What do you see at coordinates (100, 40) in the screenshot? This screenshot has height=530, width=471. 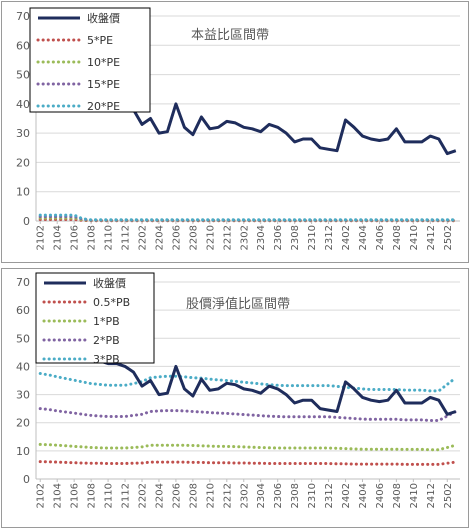 I see `legend-entry-label: 5*PE` at bounding box center [100, 40].